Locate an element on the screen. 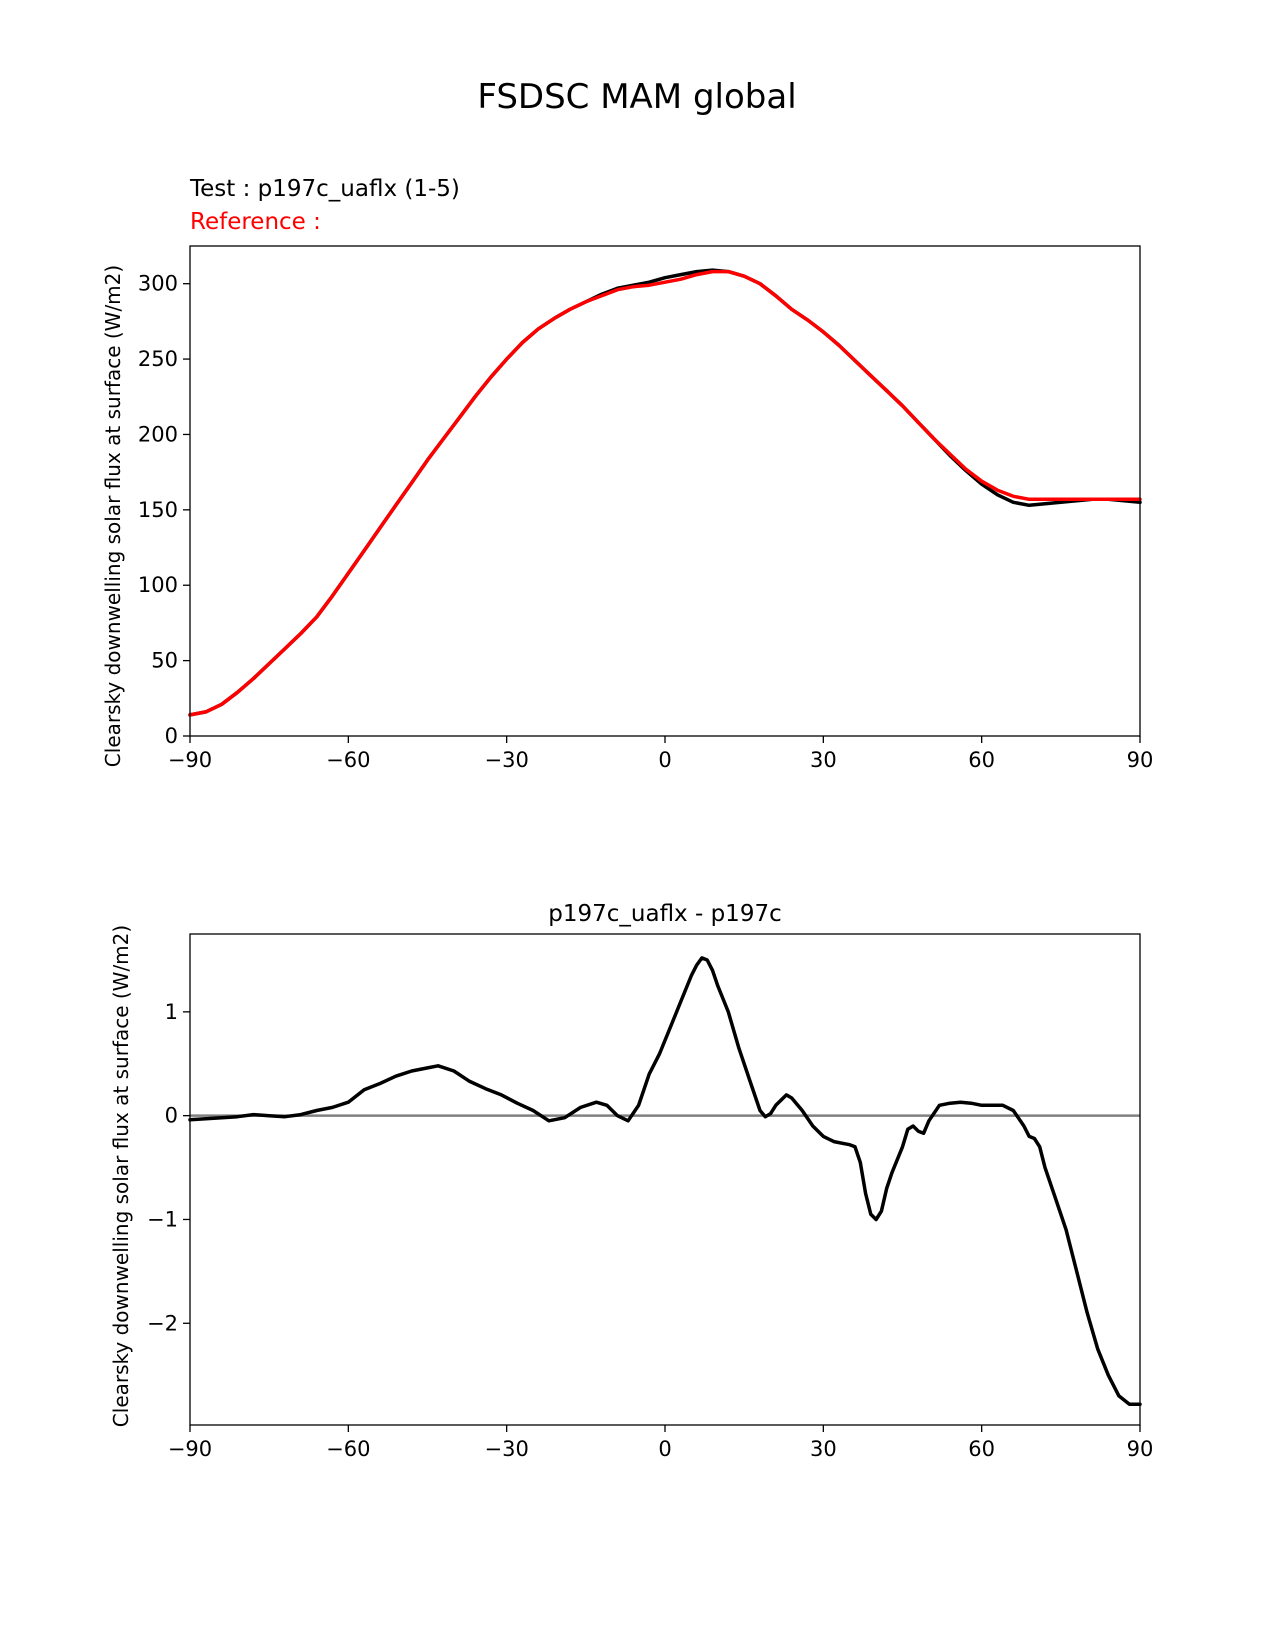 The height and width of the screenshot is (1650, 1275). bottom-x-ticks: −90 −60 −30 0 30 60 90 is located at coordinates (661, 1443).